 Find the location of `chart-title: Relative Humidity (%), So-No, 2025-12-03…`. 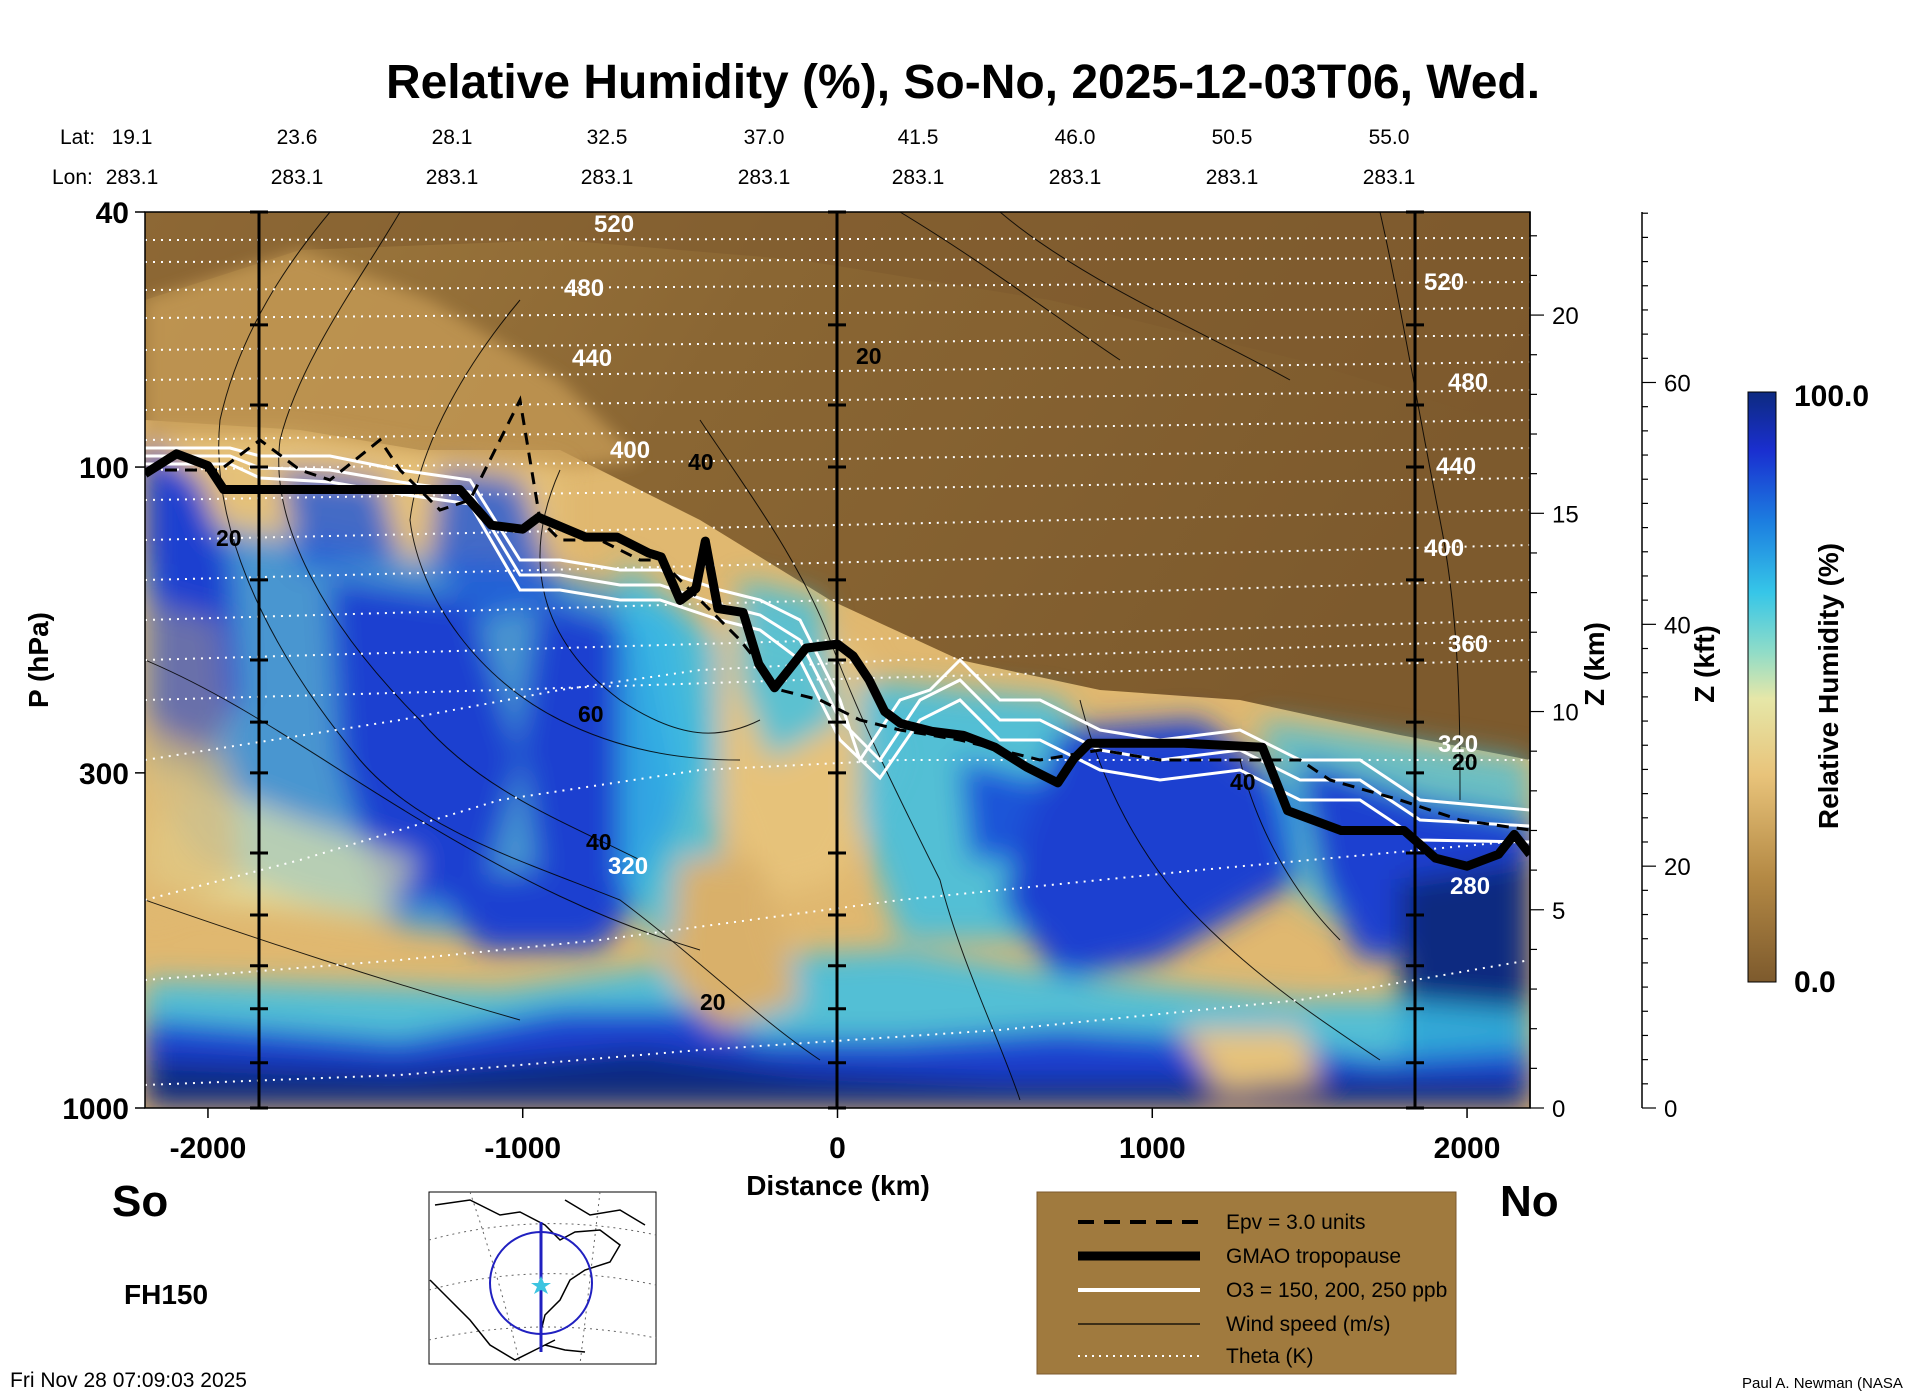

chart-title: Relative Humidity (%), So-No, 2025-12-03… is located at coordinates (963, 82).